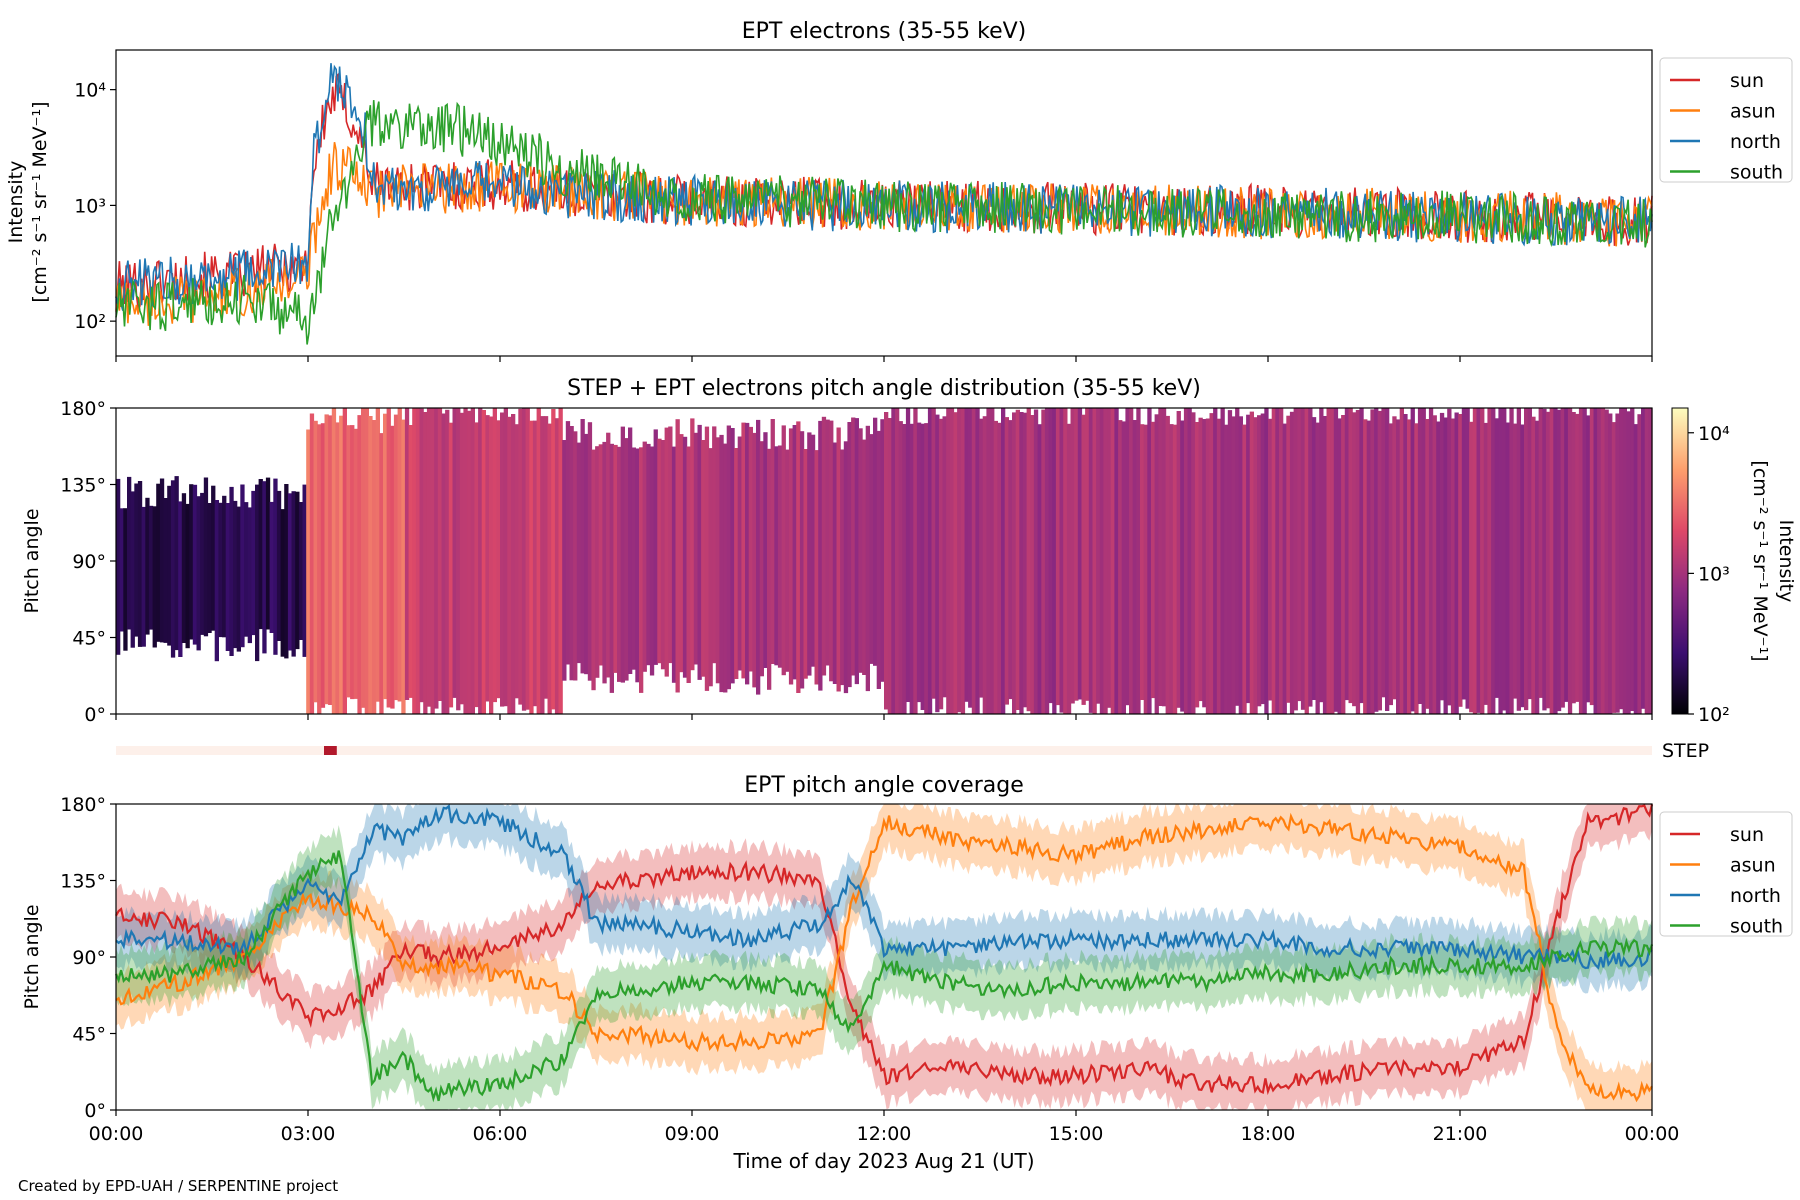 The width and height of the screenshot is (1800, 1200). What do you see at coordinates (1685, 751) in the screenshot?
I see `step-bar-label: STEP` at bounding box center [1685, 751].